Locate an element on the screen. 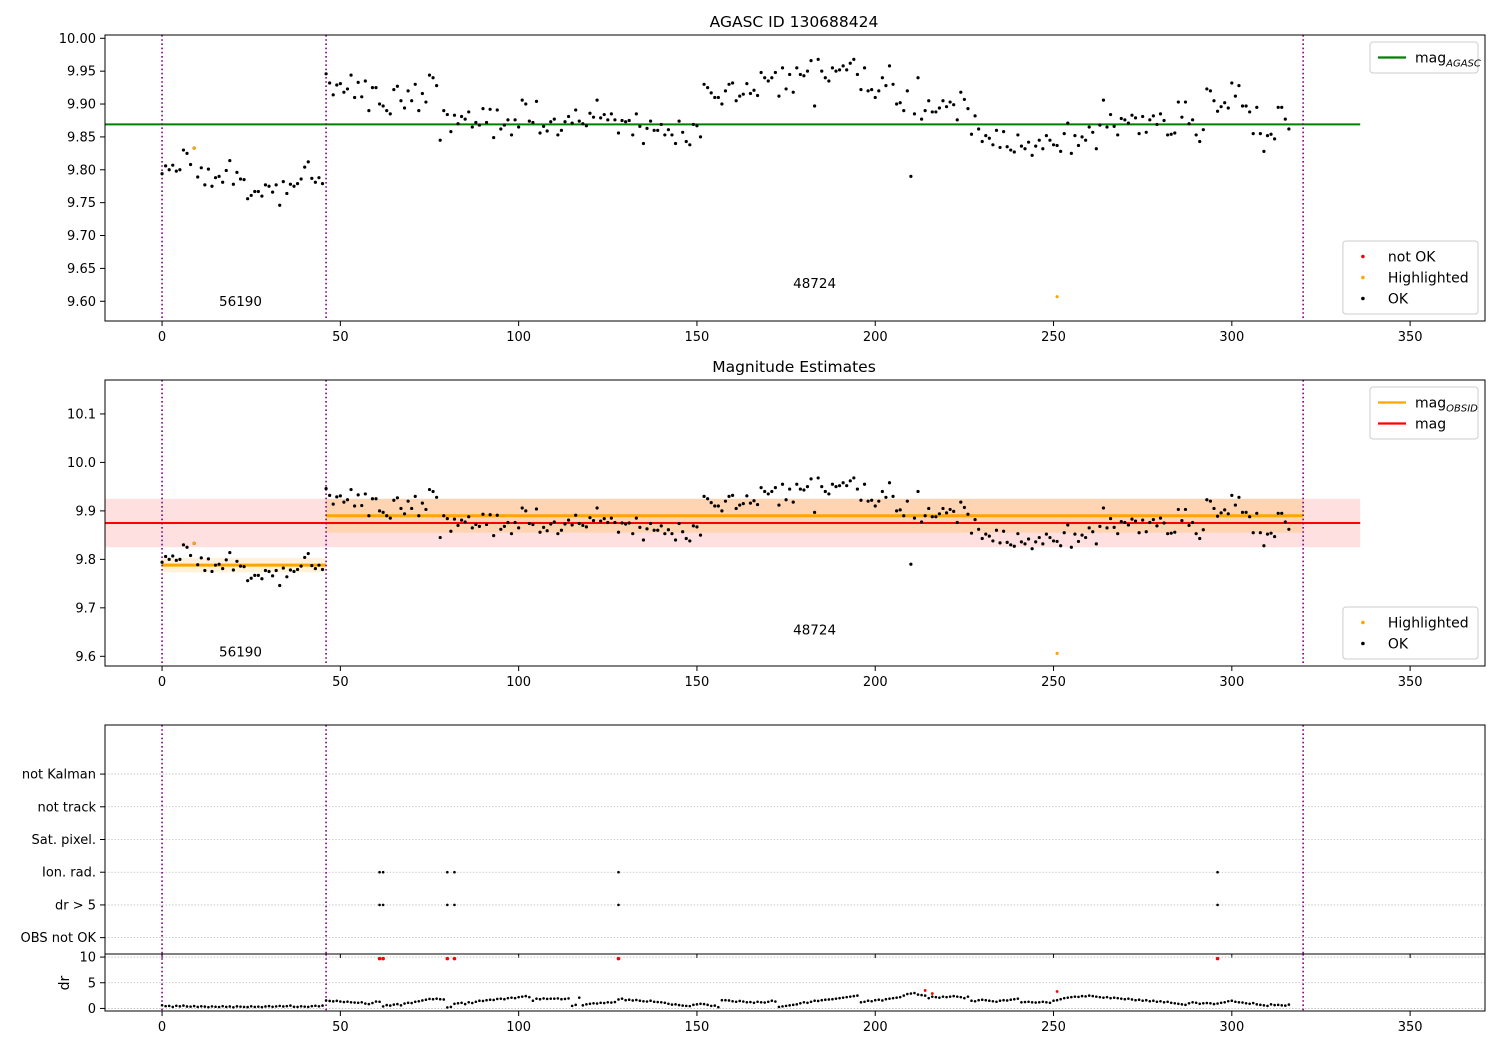  estimates-legend-box is located at coordinates (1410, 633).